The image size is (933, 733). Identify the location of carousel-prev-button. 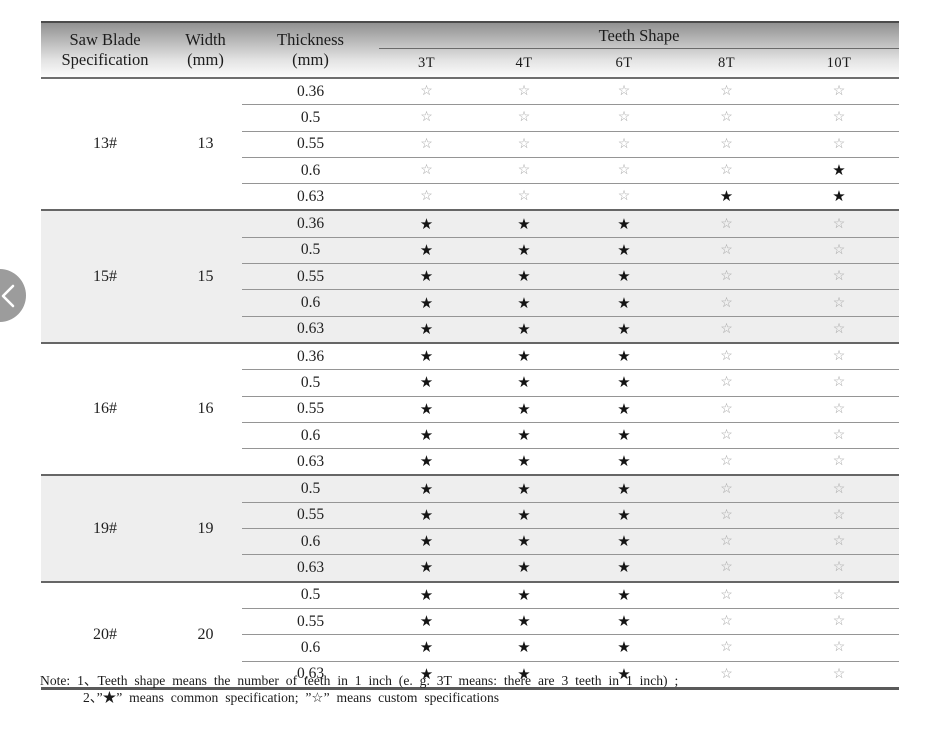
(13, 295).